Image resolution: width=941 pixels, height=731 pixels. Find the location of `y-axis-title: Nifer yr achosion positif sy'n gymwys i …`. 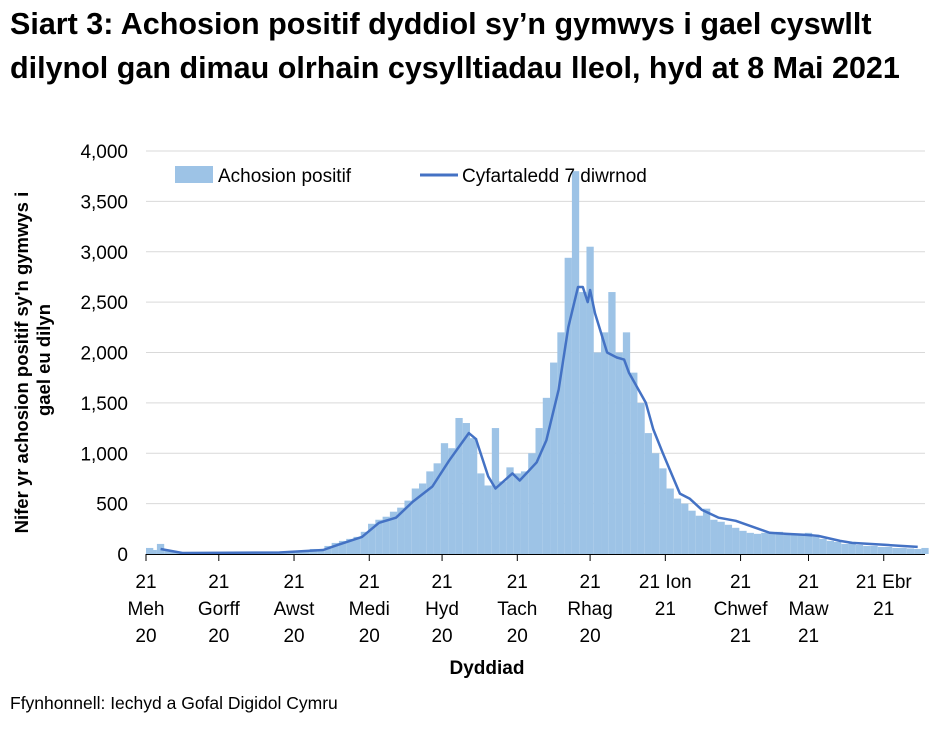

y-axis-title: Nifer yr achosion positif sy'n gymwys i … is located at coordinates (32, 360).